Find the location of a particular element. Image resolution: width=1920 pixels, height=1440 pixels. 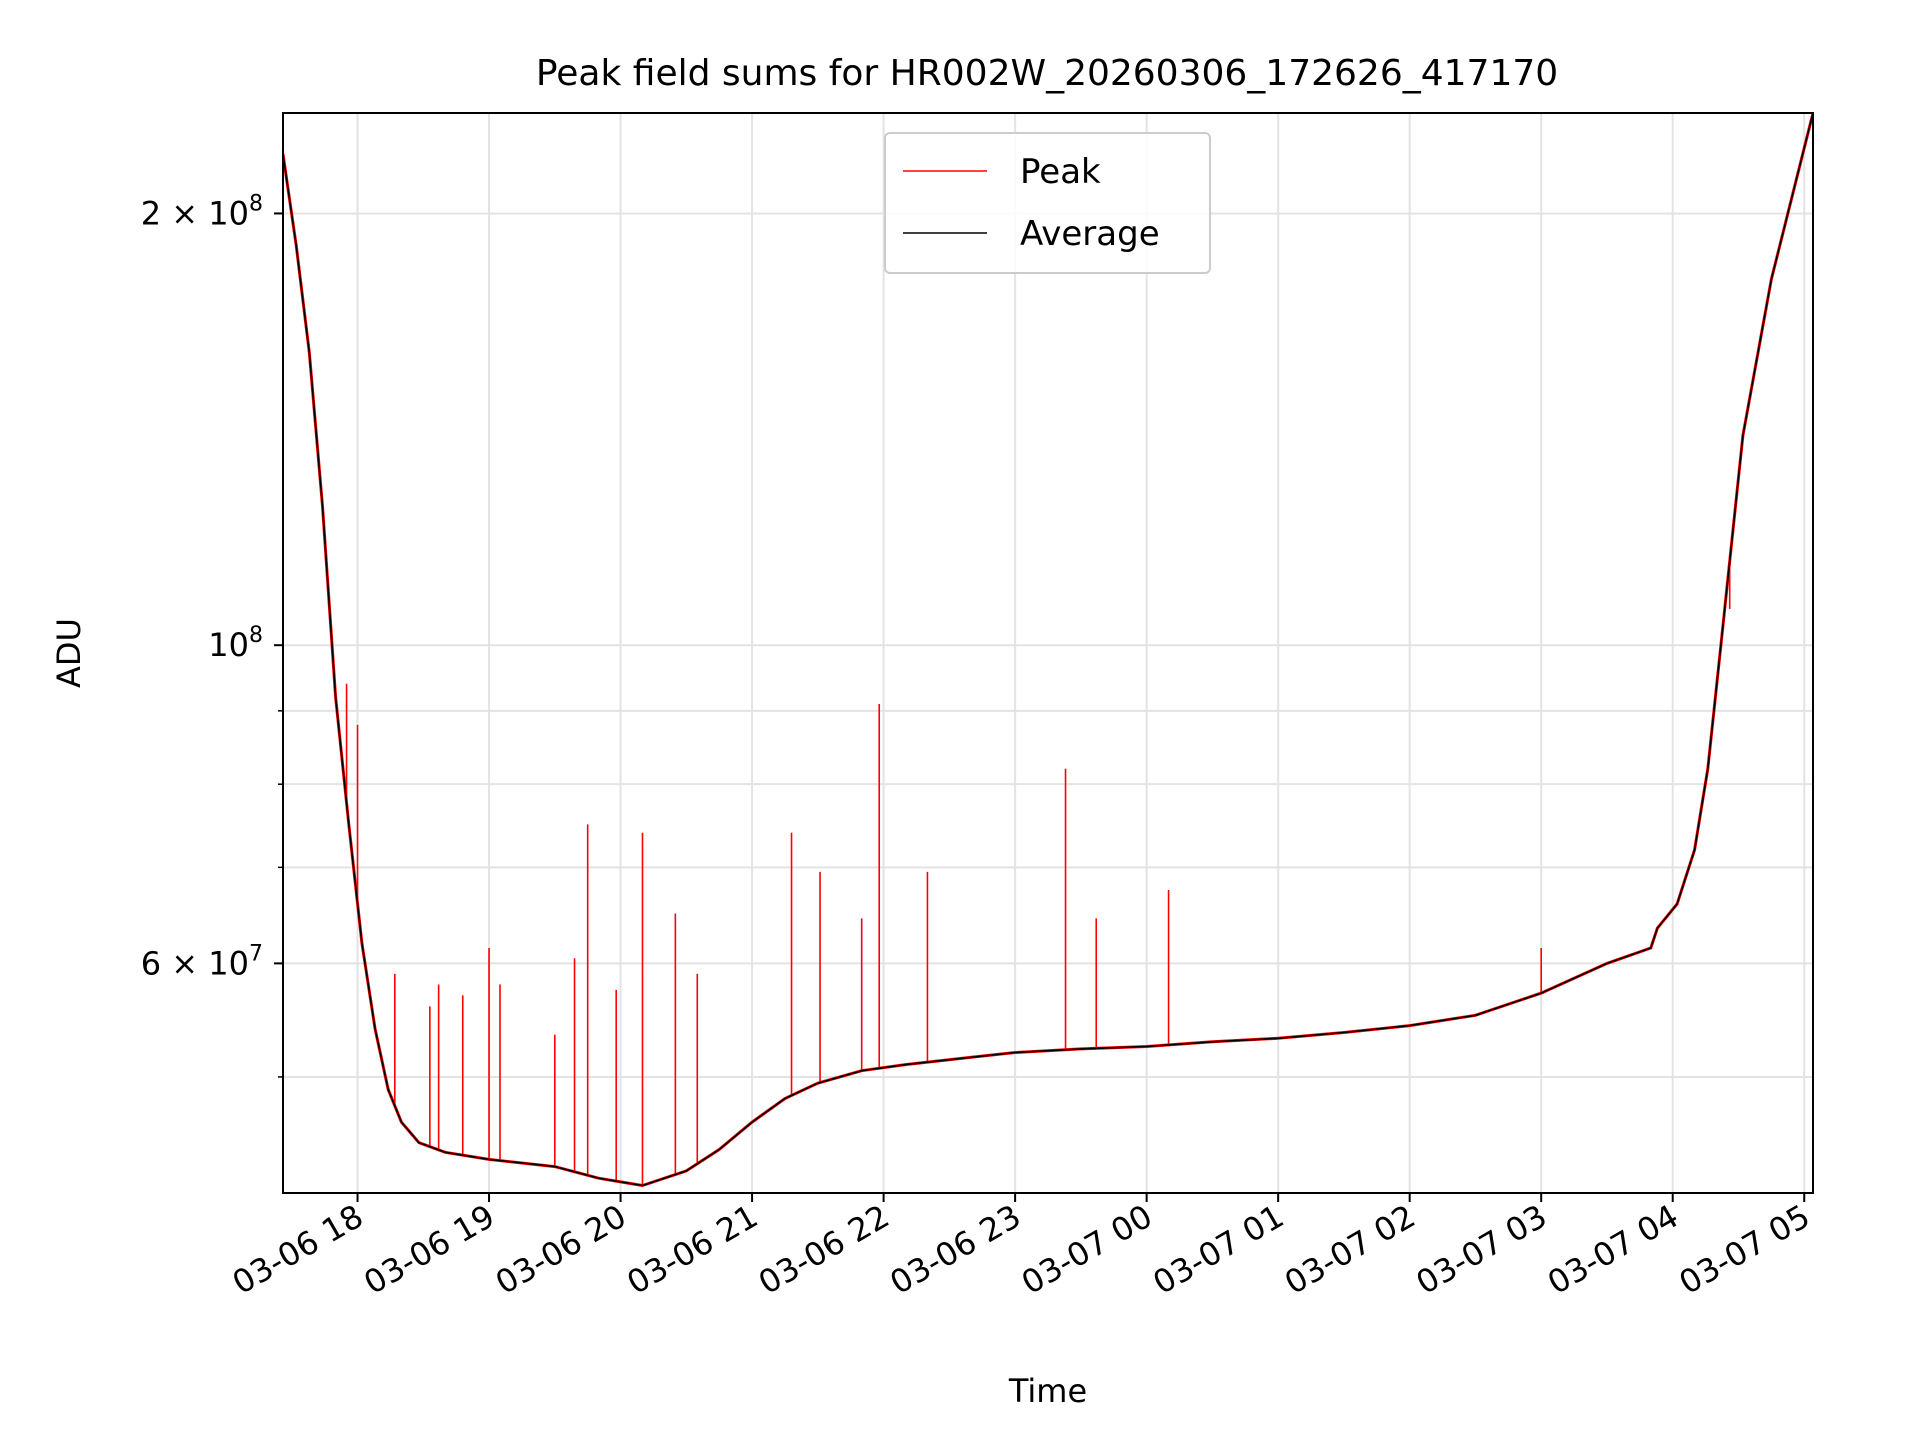

x-axis-label: Time is located at coordinates (1047, 1391).